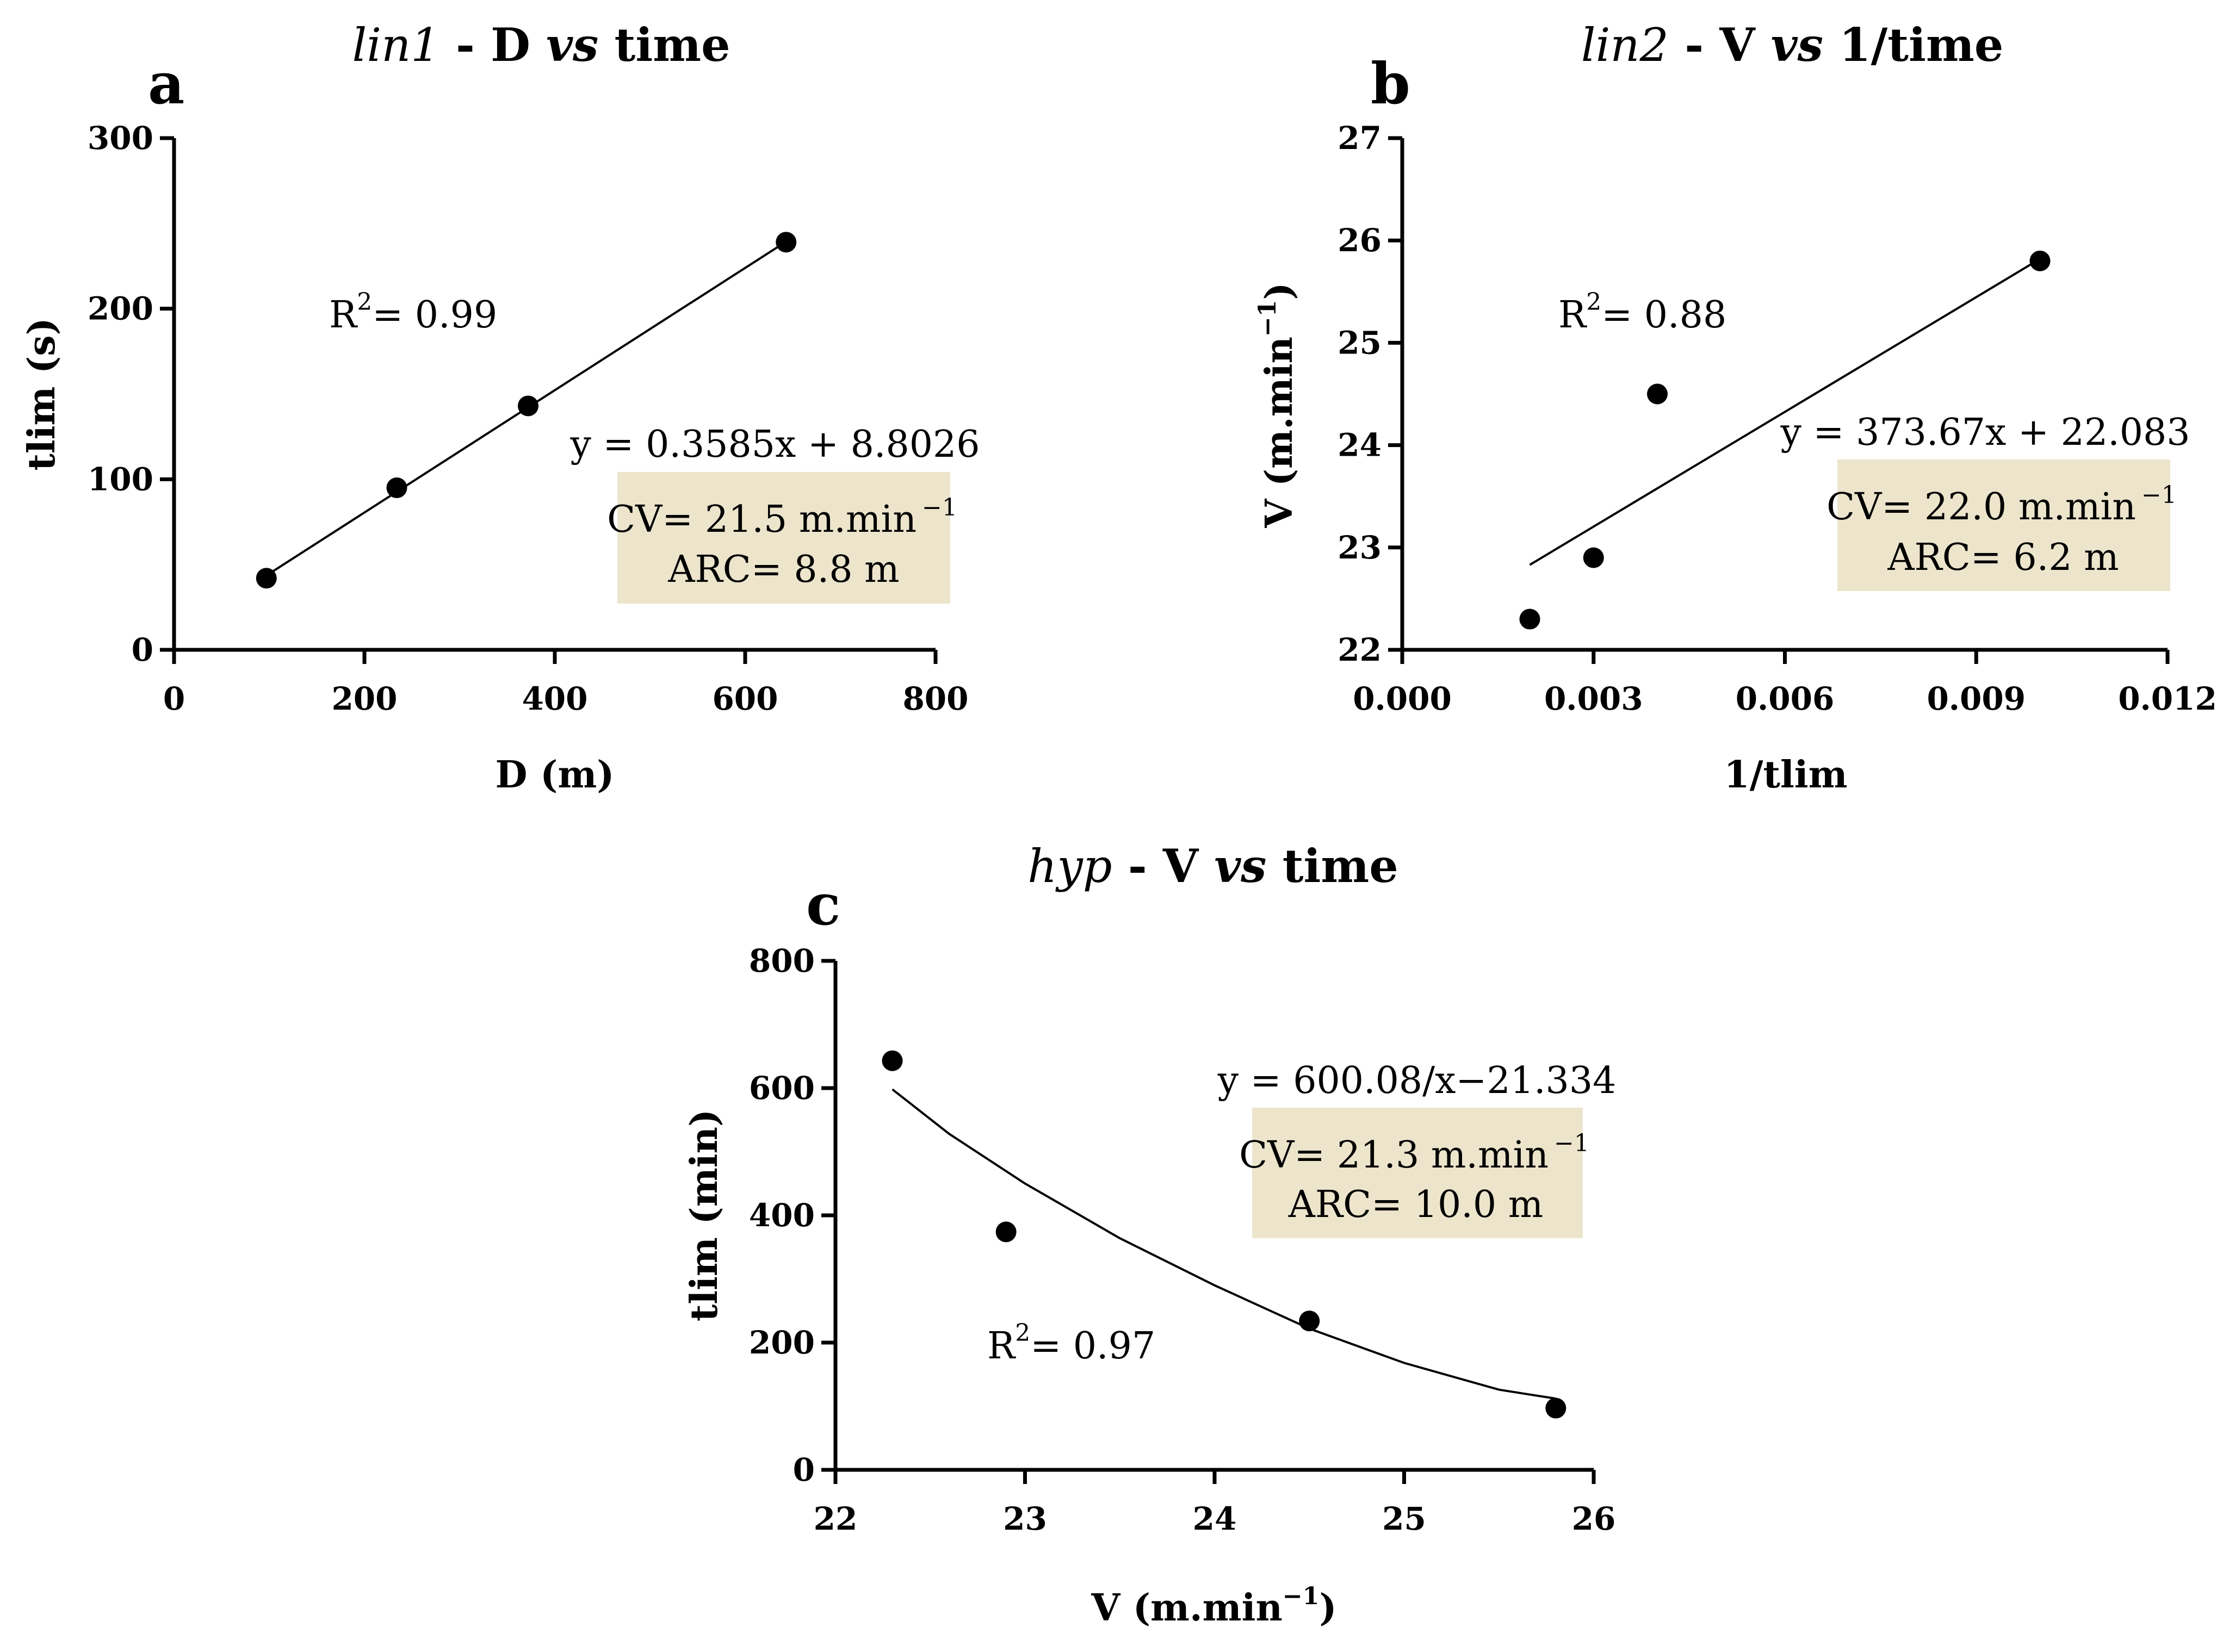 This screenshot has width=2229, height=1652. I want to click on panel-c-ticks: 22 23 24 25 26 0 200 400 600 800, so click(1182, 1239).